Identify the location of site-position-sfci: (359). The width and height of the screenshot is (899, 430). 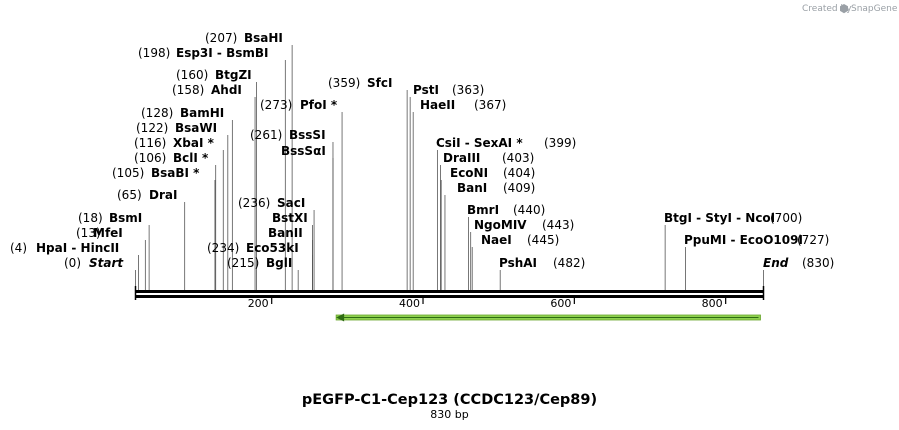
(344, 83).